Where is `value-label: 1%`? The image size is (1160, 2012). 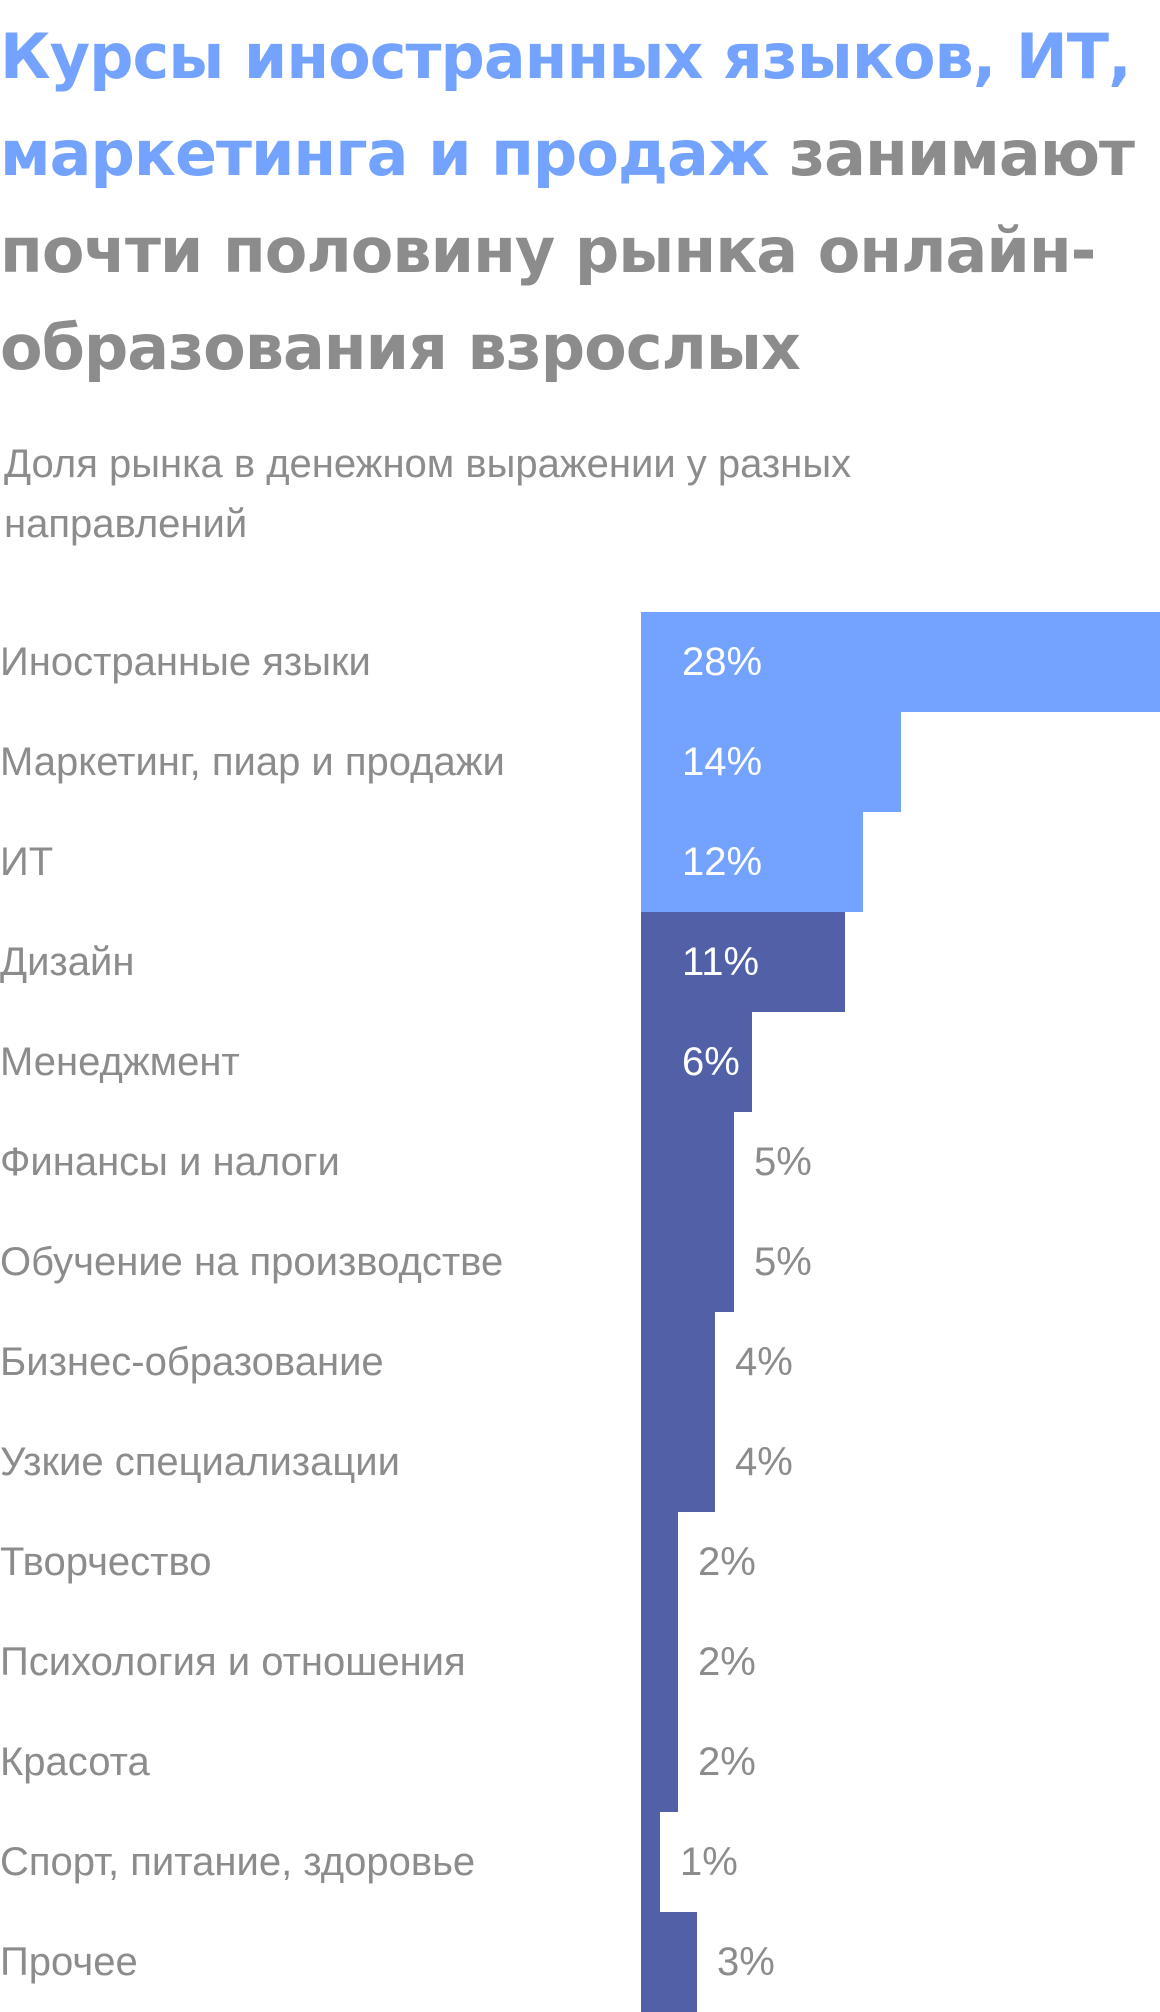 value-label: 1% is located at coordinates (709, 1862).